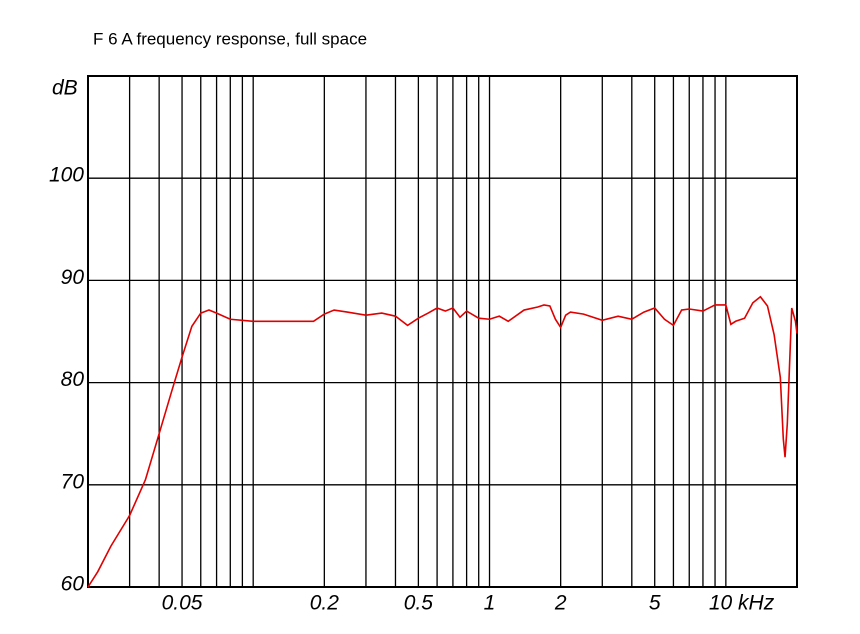 The height and width of the screenshot is (634, 860). Describe the element at coordinates (230, 38) in the screenshot. I see `chart-title: F 6 A frequency response, full space` at that location.